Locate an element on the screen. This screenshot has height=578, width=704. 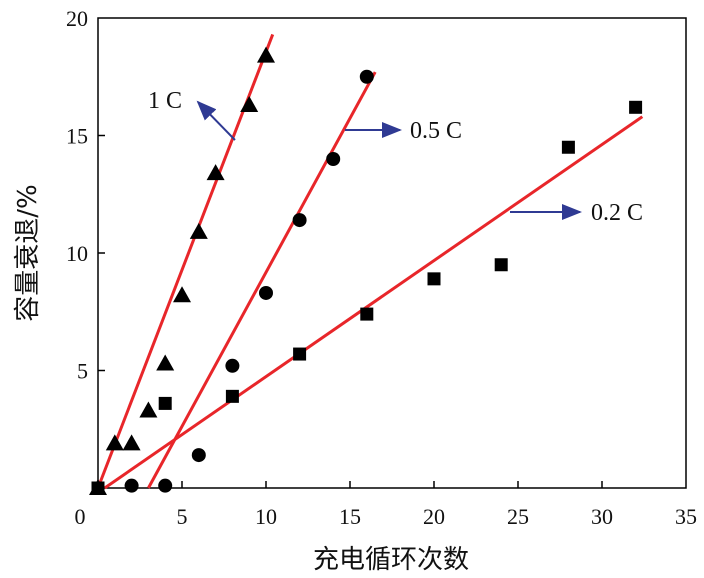
y-axis-label: 容量衰退/% is located at coordinates (28, 252).